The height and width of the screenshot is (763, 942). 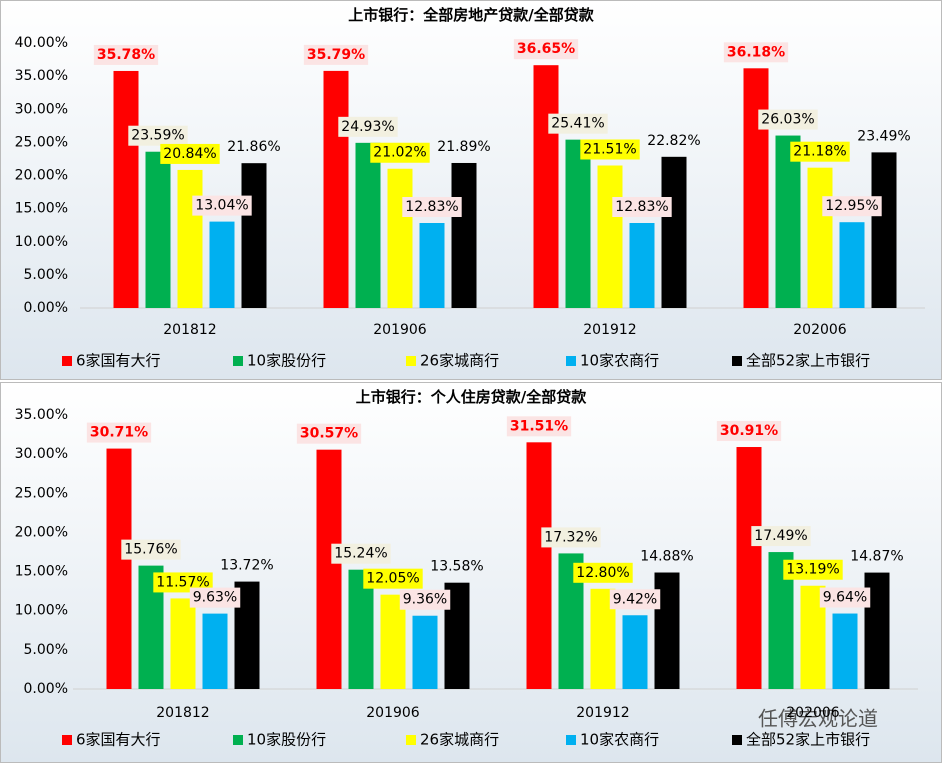 What do you see at coordinates (876, 557) in the screenshot?
I see `value-label: 14.87%` at bounding box center [876, 557].